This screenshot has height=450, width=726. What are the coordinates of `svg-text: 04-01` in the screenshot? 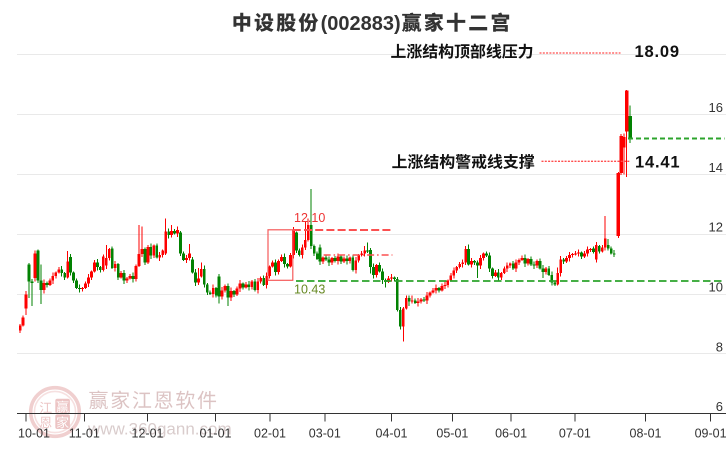 It's located at (392, 434).